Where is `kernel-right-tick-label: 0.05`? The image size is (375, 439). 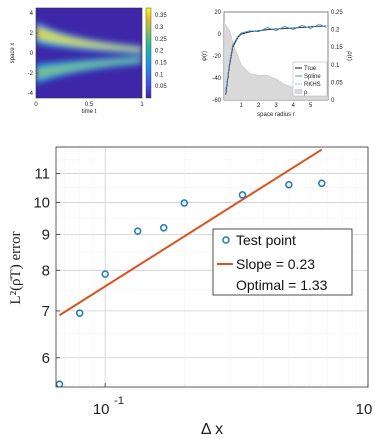
kernel-right-tick-label: 0.05 is located at coordinates (337, 83).